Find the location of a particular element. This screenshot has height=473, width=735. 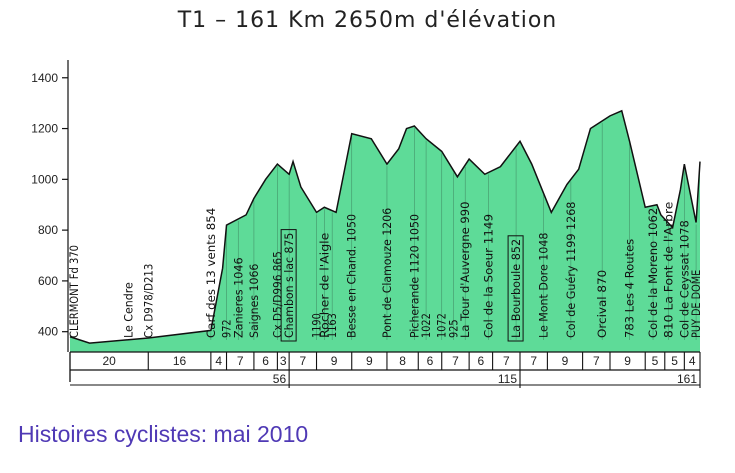

waypoint-label: Saignes 1066 is located at coordinates (254, 301).